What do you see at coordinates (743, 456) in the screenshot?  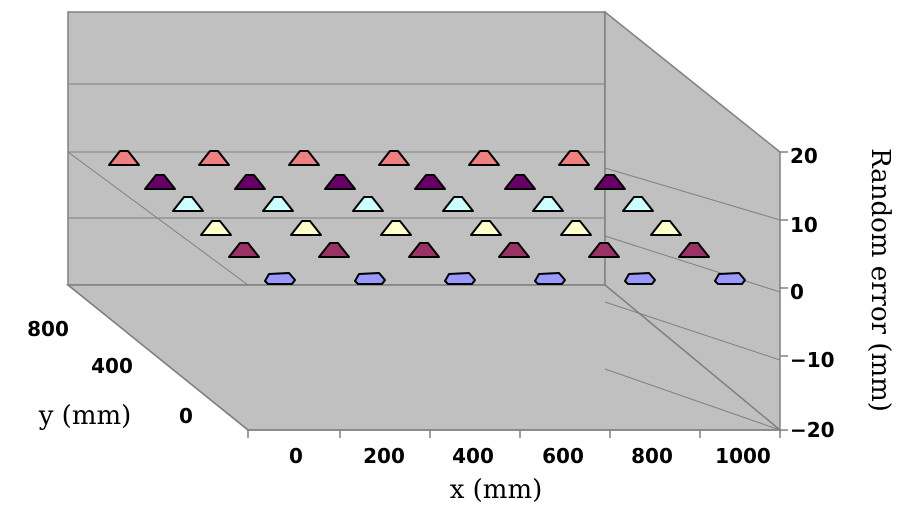 I see `x-tick-label: 1000` at bounding box center [743, 456].